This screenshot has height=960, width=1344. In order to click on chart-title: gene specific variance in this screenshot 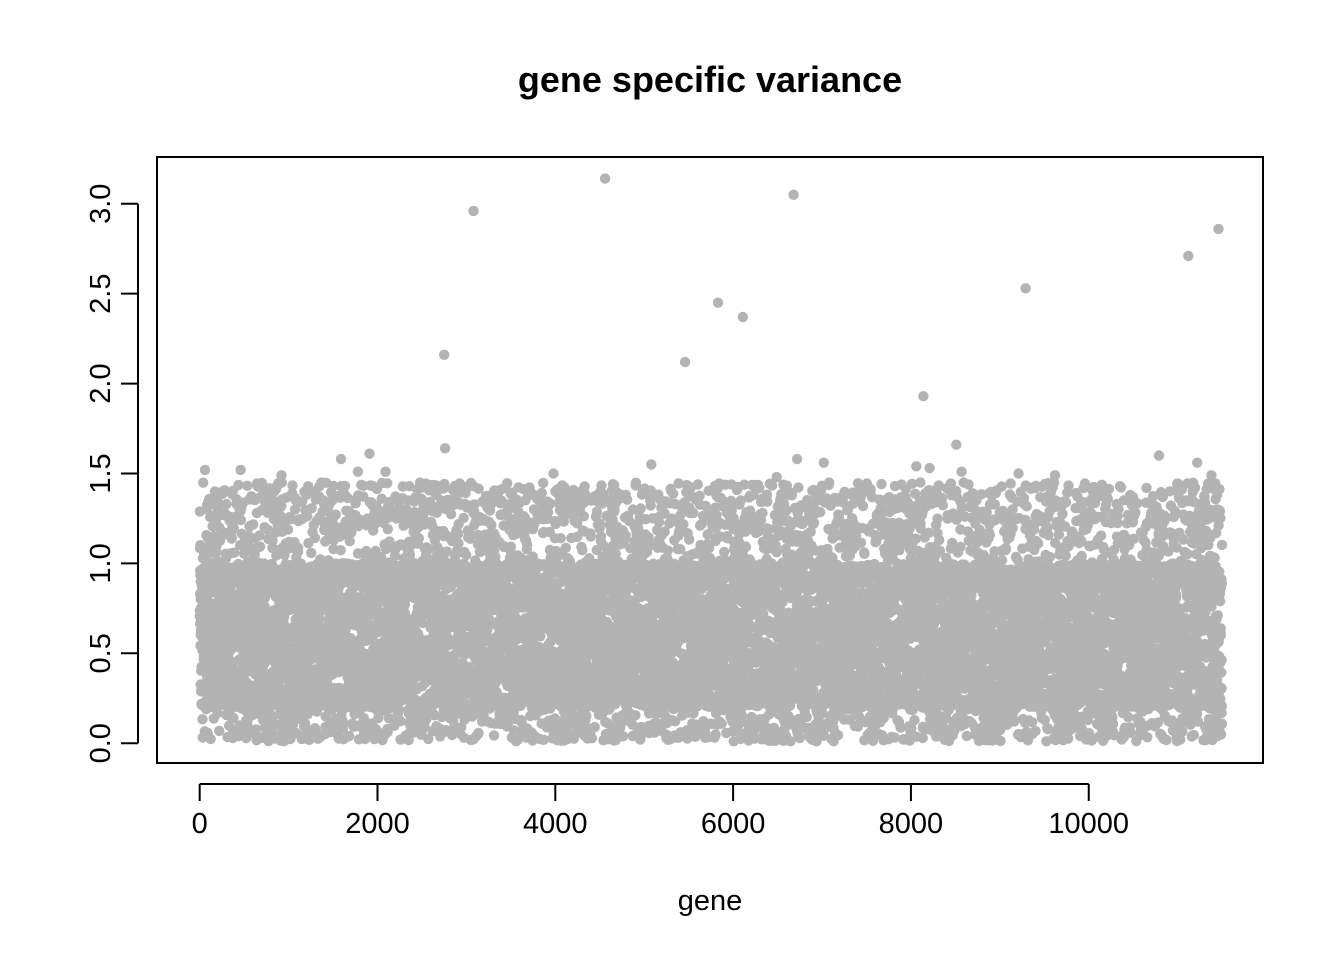, I will do `click(710, 79)`.